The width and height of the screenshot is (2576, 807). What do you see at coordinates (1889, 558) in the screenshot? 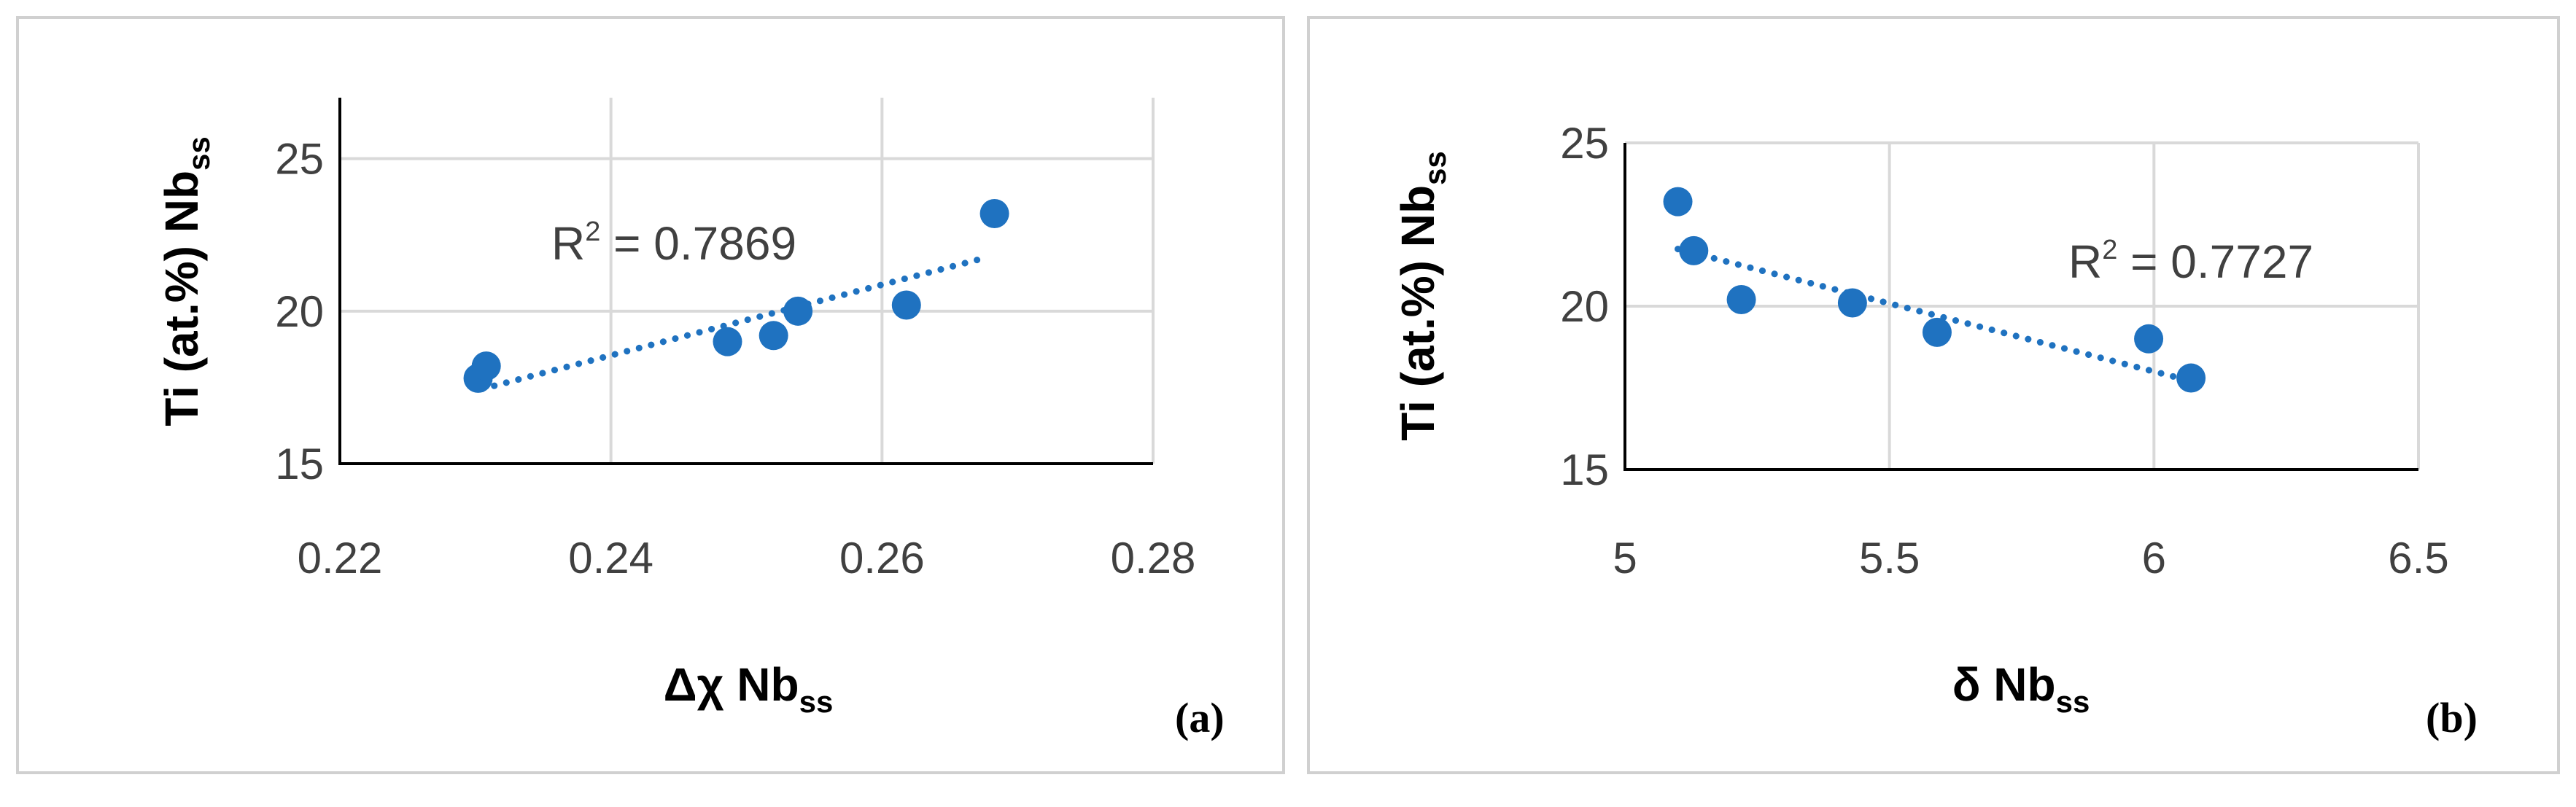
I see `x-tick-label: 5.5` at bounding box center [1889, 558].